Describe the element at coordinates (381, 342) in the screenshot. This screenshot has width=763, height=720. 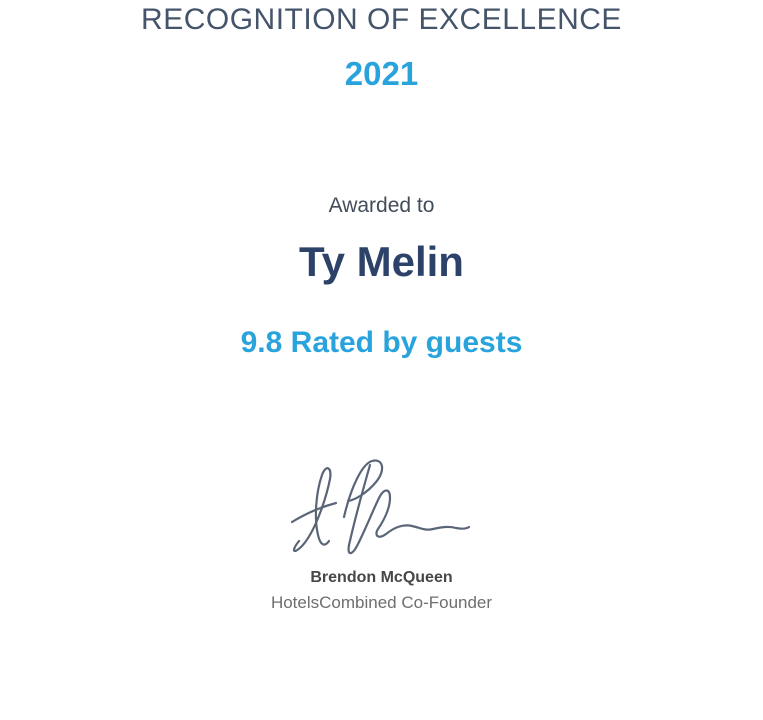
I see `guest-rating-text: 9.8 Rated by guests` at that location.